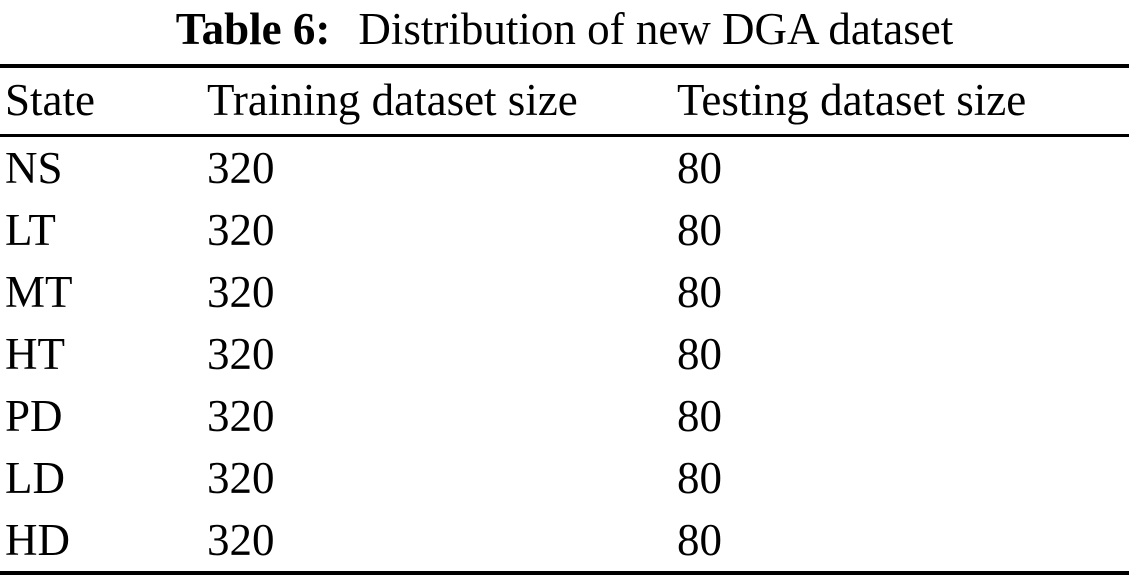 Image resolution: width=1129 pixels, height=587 pixels. Describe the element at coordinates (564, 168) in the screenshot. I see `table-row: NS 320 80` at that location.